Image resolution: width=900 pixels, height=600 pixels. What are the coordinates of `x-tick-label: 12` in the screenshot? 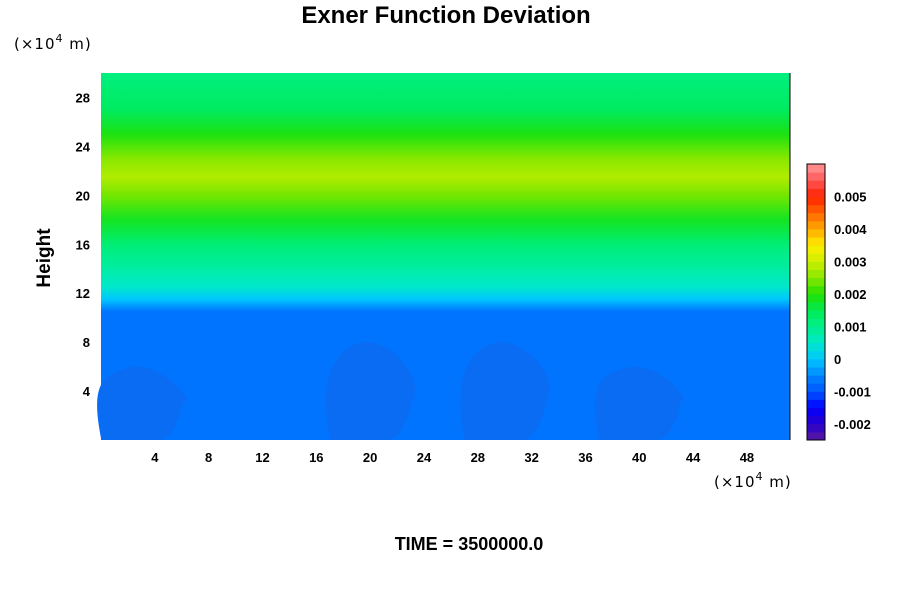 It's located at (262, 457).